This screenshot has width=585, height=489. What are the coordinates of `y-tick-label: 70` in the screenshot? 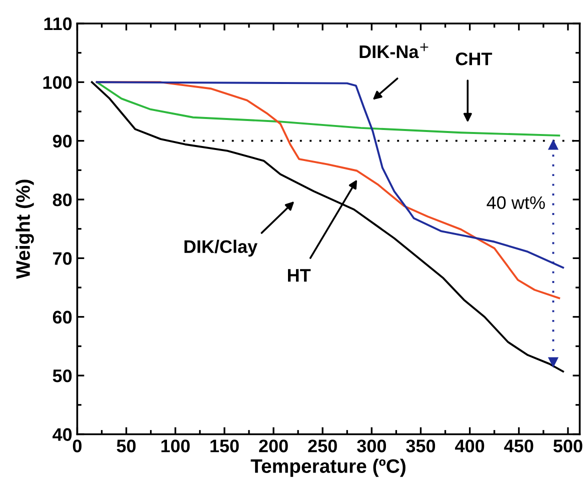 It's located at (62, 258).